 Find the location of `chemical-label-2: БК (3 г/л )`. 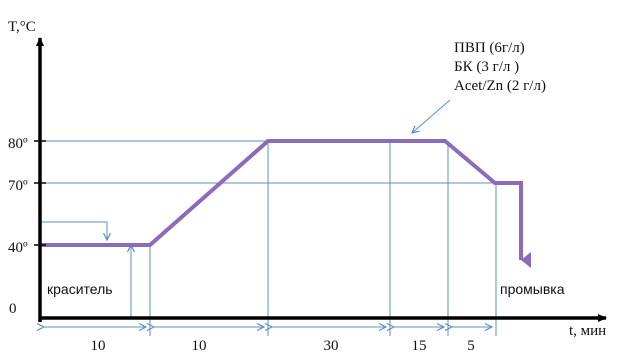

chemical-label-2: БК (3 г/л ) is located at coordinates (486, 67).